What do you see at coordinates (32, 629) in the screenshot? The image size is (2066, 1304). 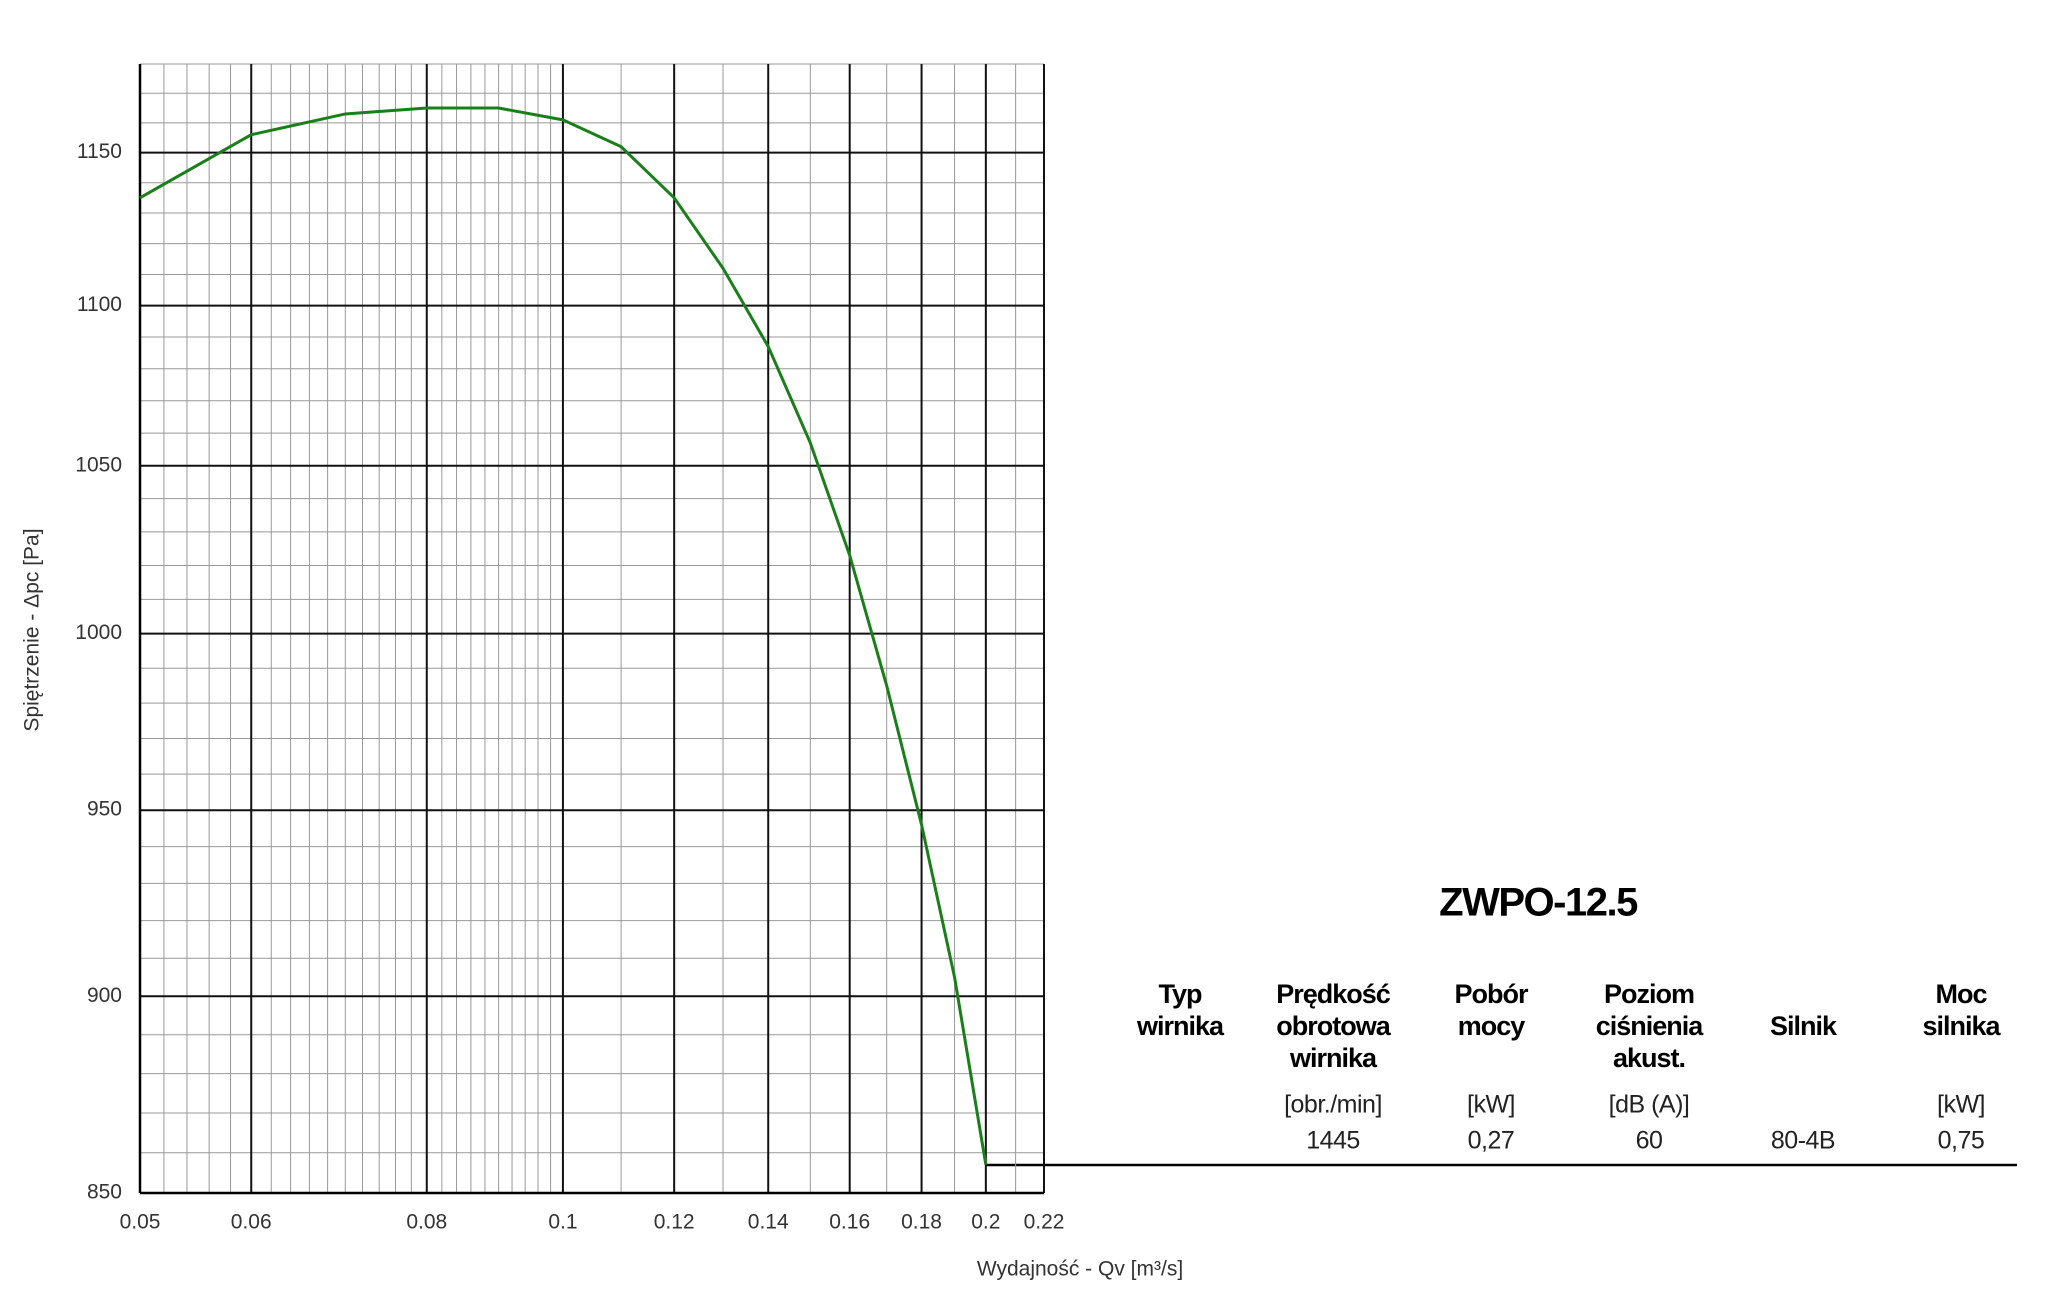 I see `y-axis-label: Spiętrzenie - Δpc [Pa]` at bounding box center [32, 629].